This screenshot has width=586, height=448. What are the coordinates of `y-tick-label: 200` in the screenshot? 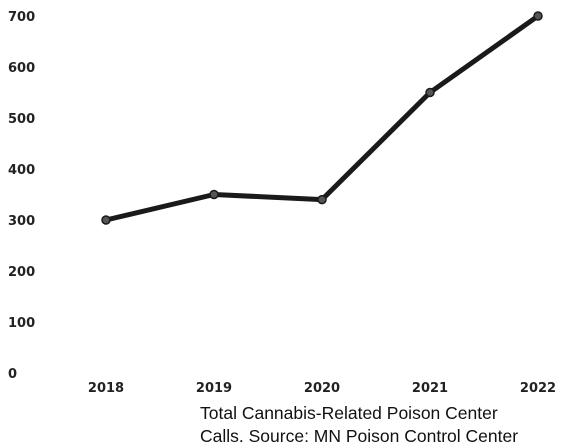 It's located at (21, 272).